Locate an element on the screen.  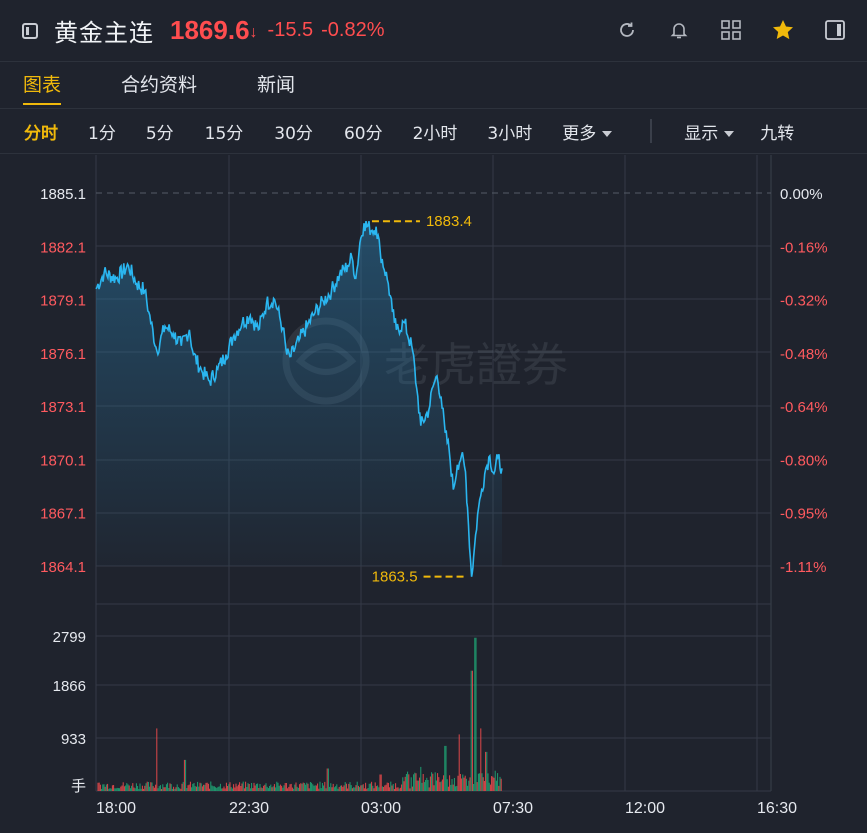
sidebar-toggle-icon is located at coordinates (30, 30).